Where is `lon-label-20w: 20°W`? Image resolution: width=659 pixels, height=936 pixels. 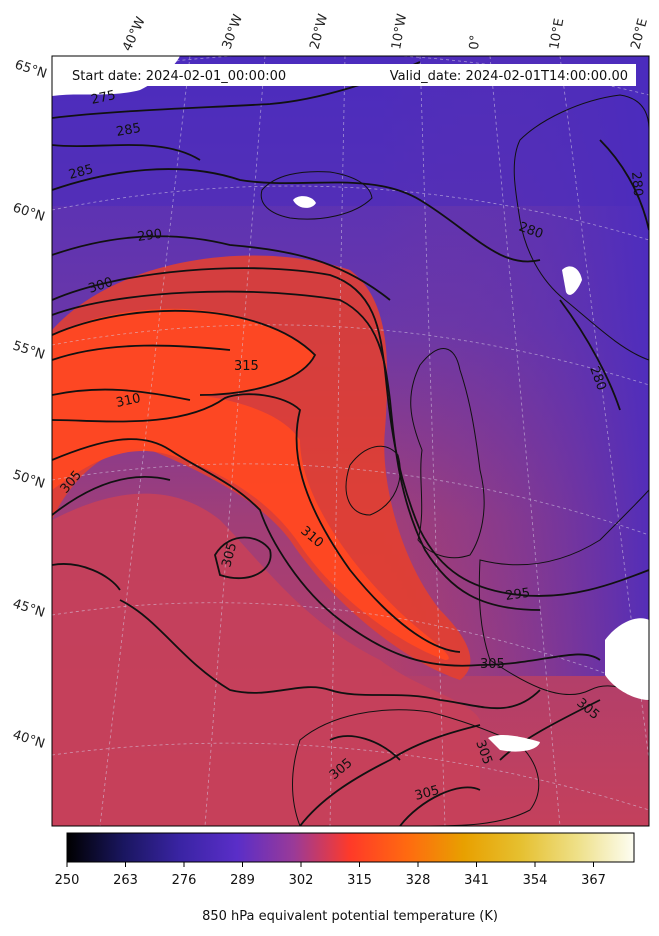 lon-label-20w: 20°W is located at coordinates (319, 31).